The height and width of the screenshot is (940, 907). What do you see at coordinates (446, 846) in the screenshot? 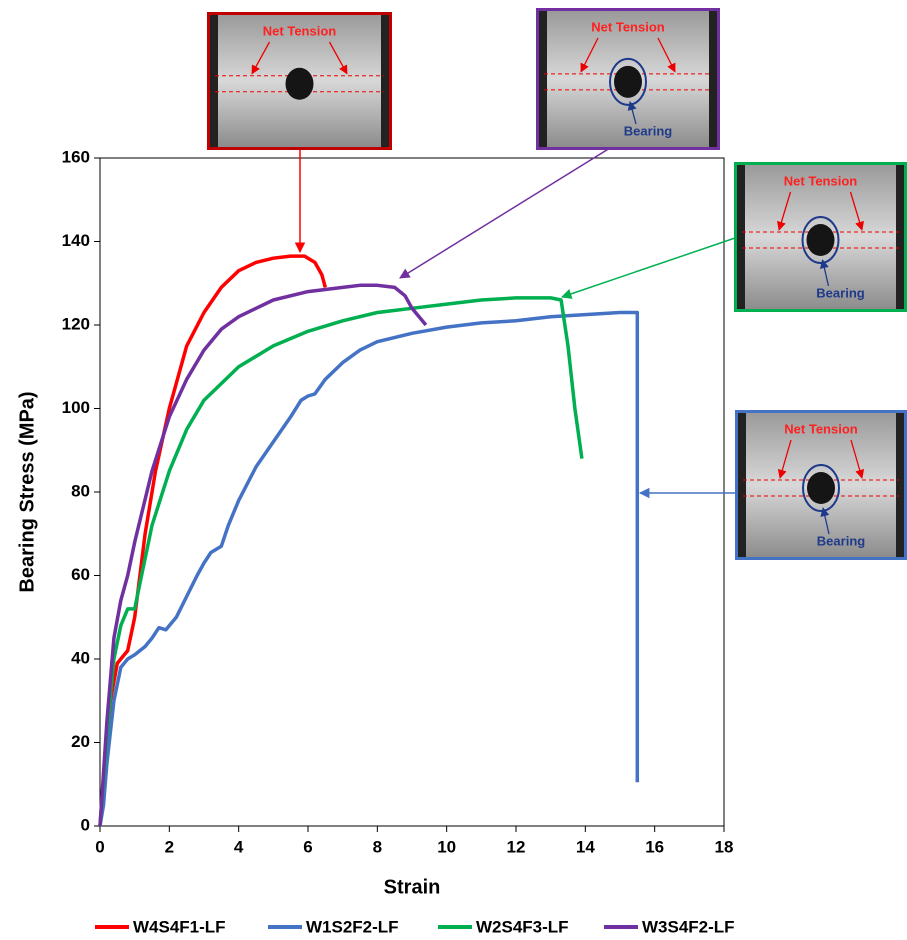
I see `x-tick-label: 10` at bounding box center [446, 846].